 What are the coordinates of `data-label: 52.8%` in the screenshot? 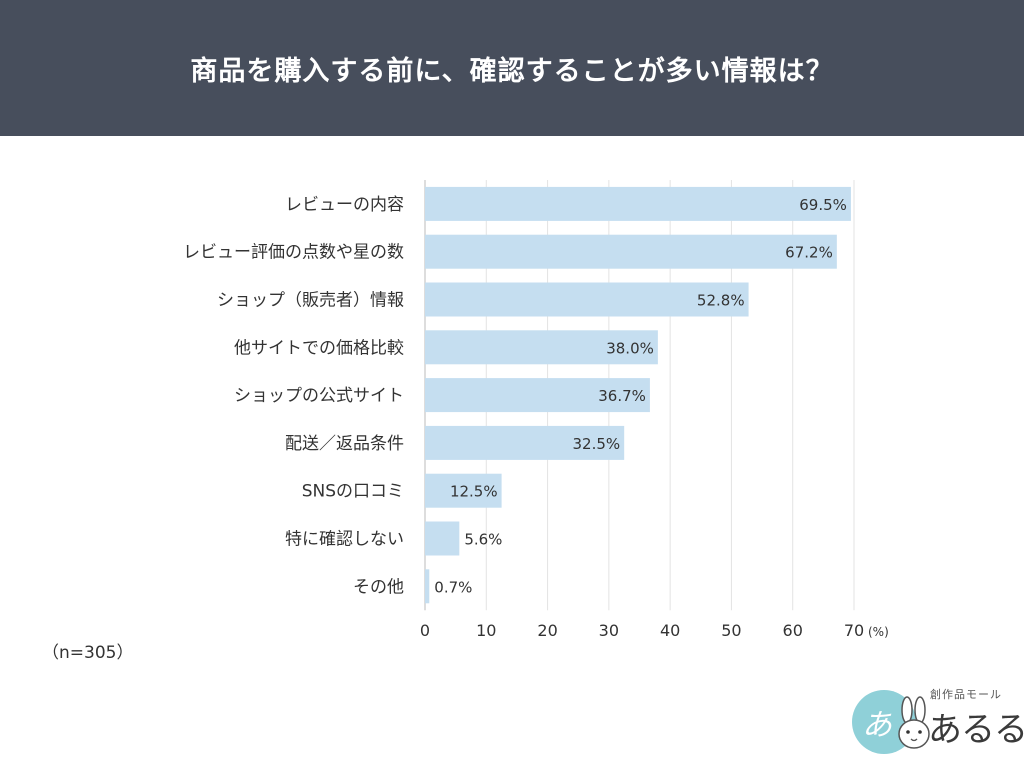 It's located at (721, 301).